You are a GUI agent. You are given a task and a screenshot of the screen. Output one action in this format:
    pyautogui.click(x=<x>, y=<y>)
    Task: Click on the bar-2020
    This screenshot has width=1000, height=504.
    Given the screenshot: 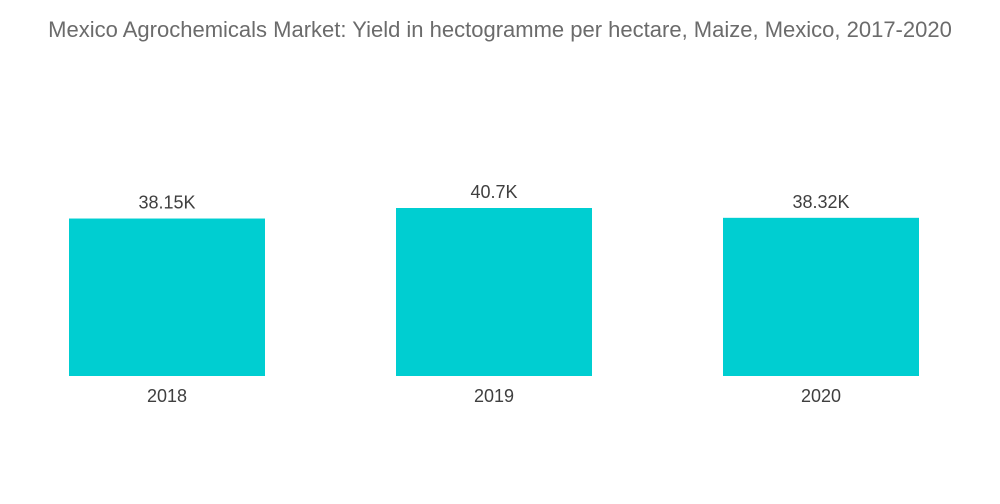 What is the action you would take?
    pyautogui.click(x=821, y=296)
    